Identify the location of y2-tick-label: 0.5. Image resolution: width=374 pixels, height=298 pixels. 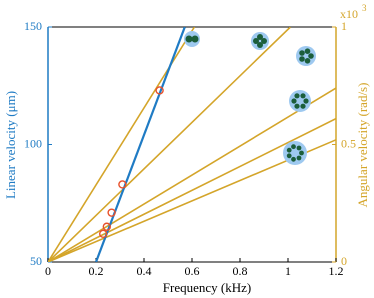
(348, 143).